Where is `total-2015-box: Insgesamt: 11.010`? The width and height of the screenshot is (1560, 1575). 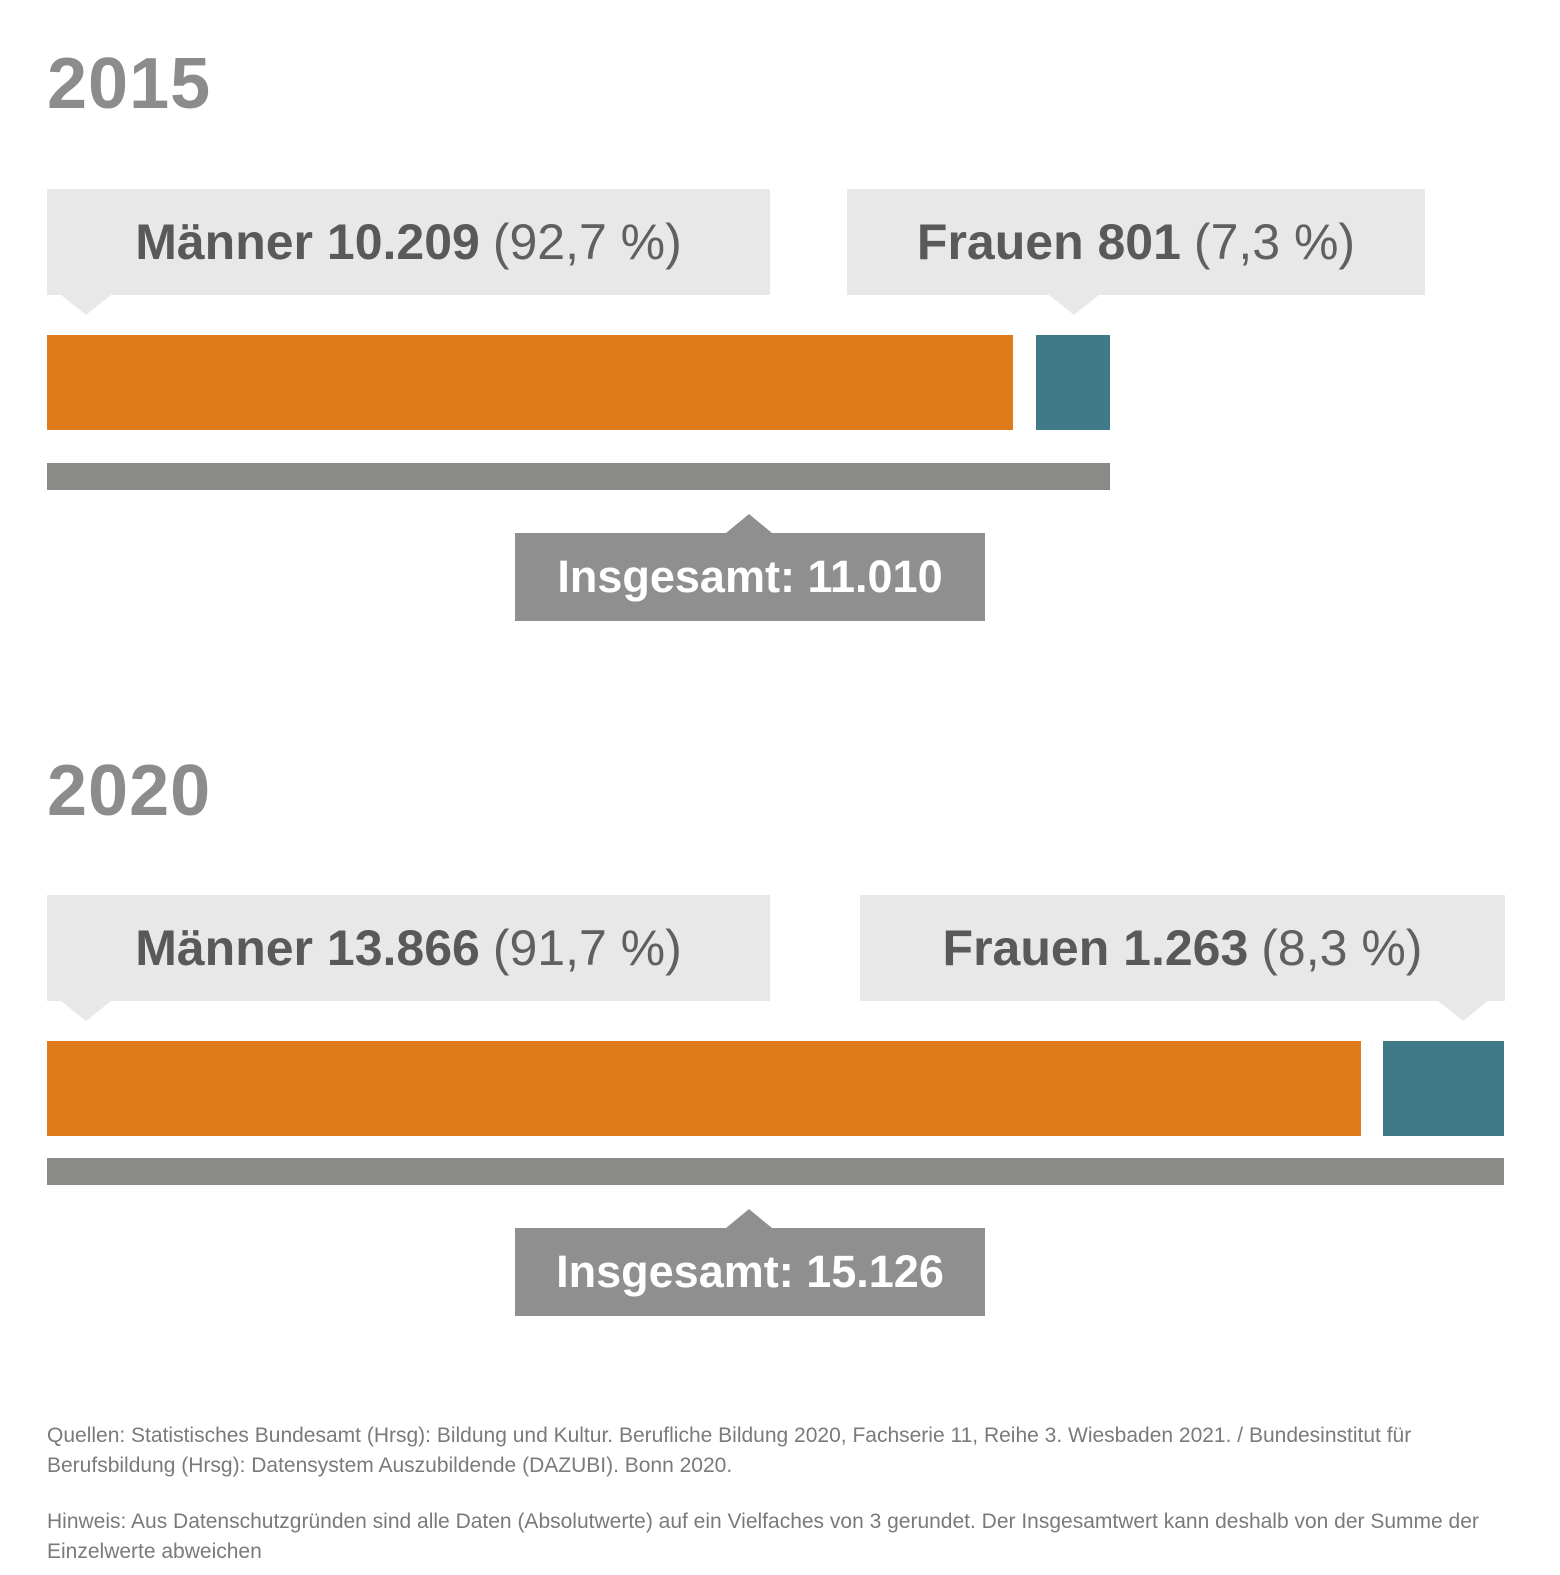
total-2015-box: Insgesamt: 11.010 is located at coordinates (750, 567).